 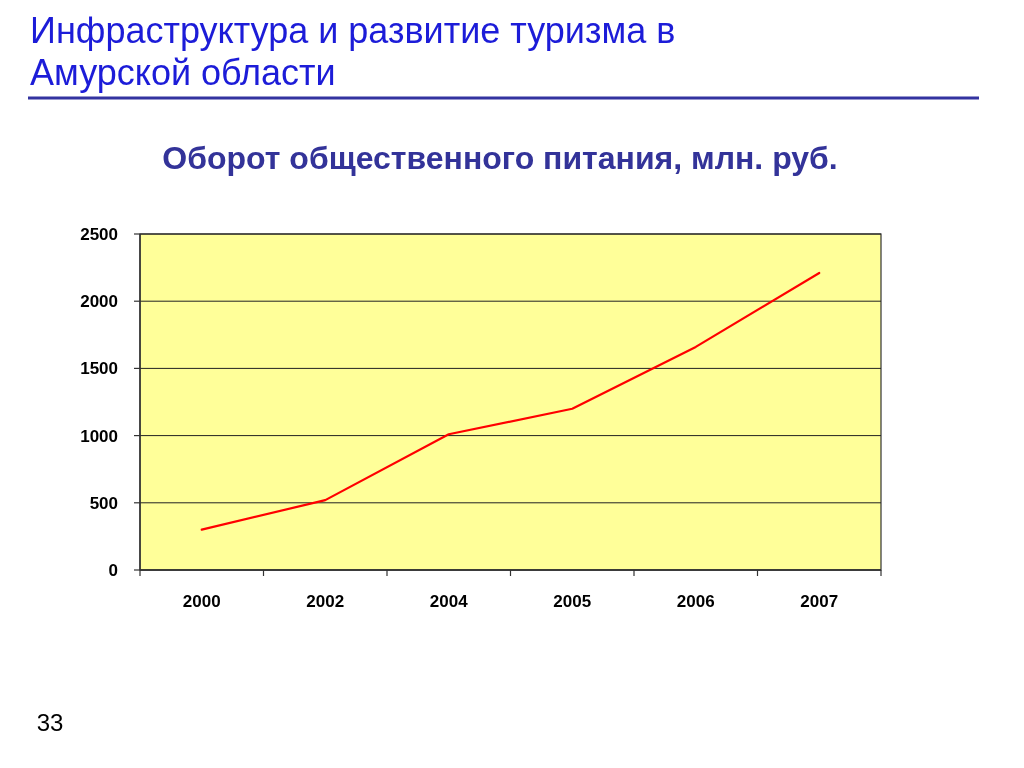 I want to click on y-tick-label: 1000, so click(x=99, y=436).